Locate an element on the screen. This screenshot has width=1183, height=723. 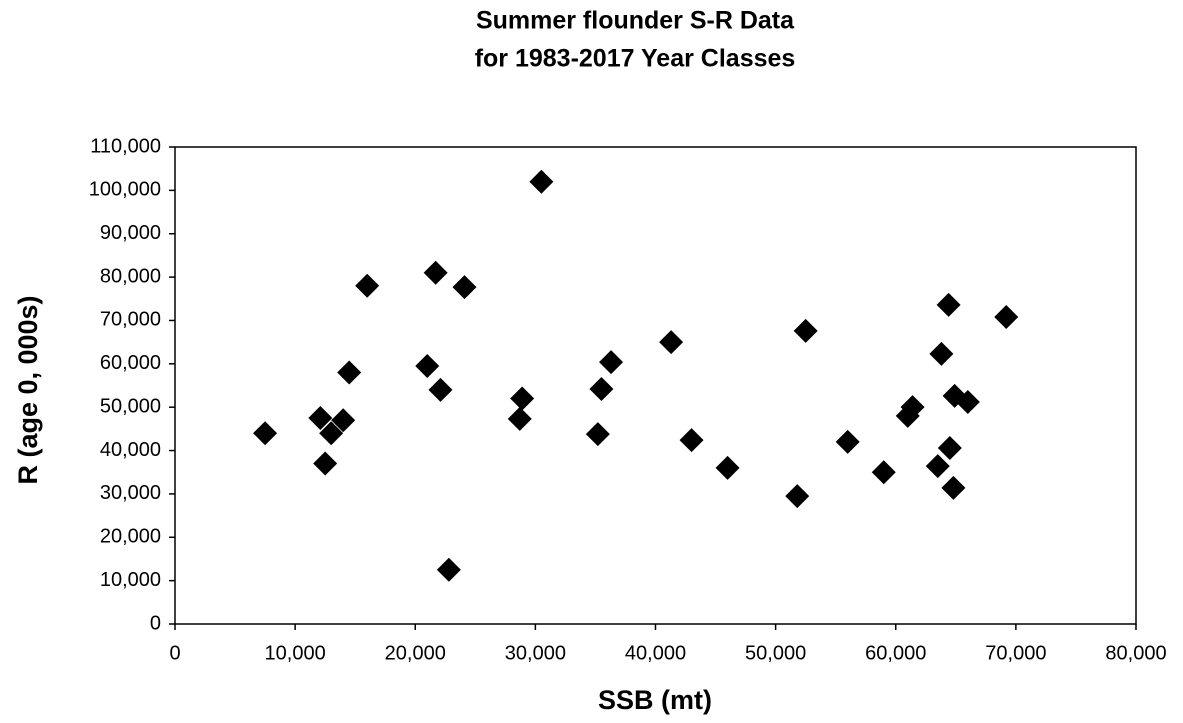
x-axis-title: SSB (mt) is located at coordinates (655, 700).